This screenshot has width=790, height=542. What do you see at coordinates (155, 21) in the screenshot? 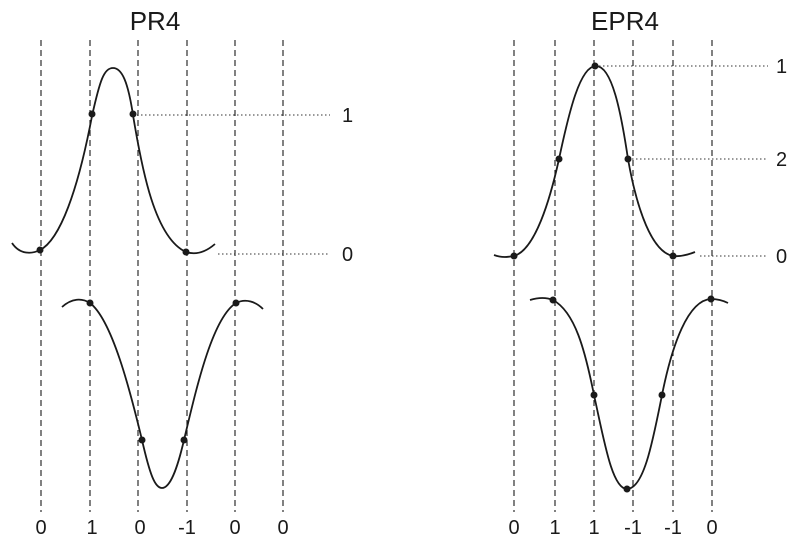
I see `pr4-title: PR4` at bounding box center [155, 21].